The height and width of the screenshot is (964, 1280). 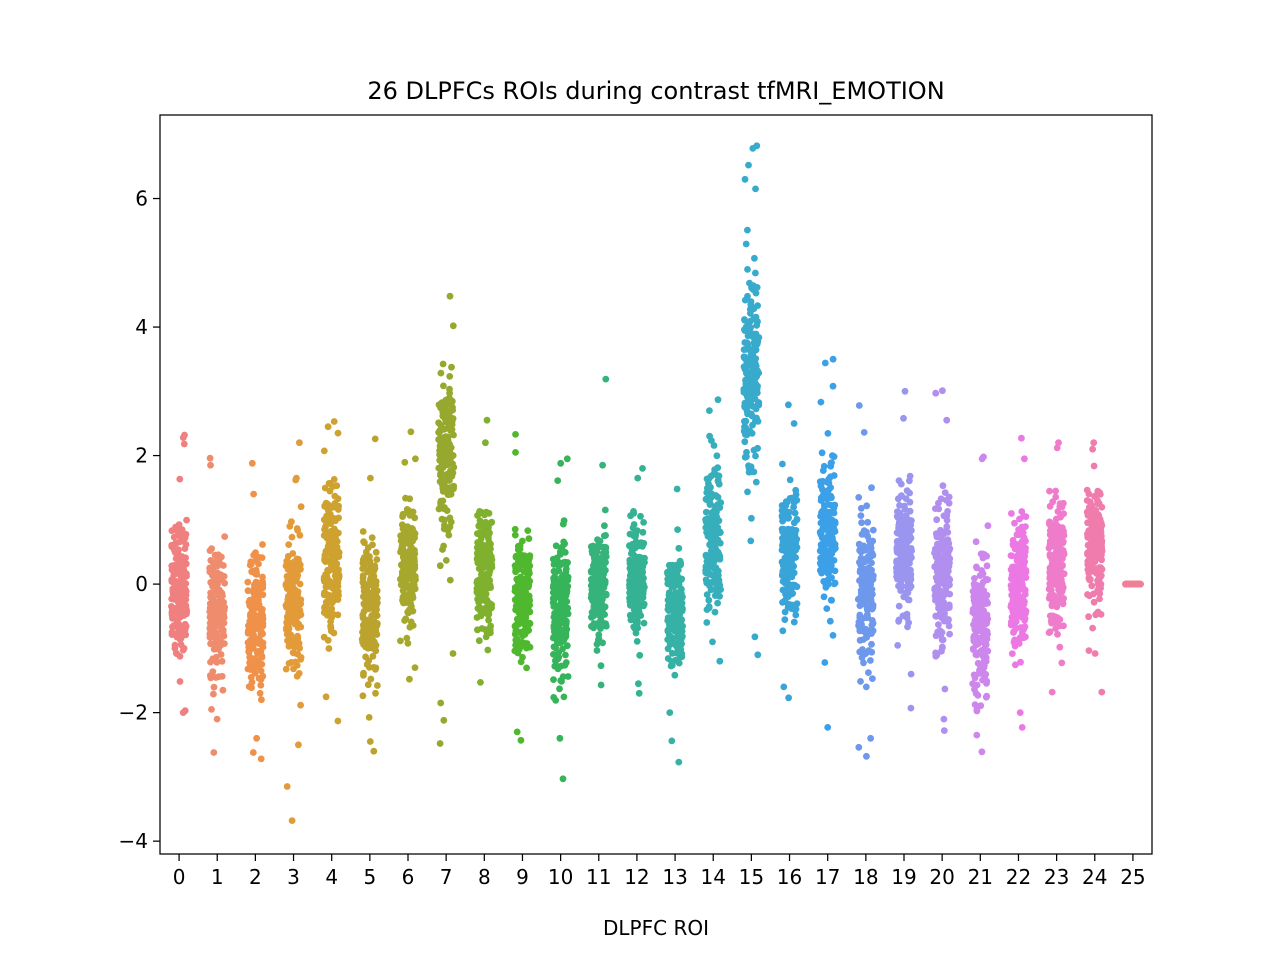 I want to click on x-tick-label: 12, so click(x=636, y=877).